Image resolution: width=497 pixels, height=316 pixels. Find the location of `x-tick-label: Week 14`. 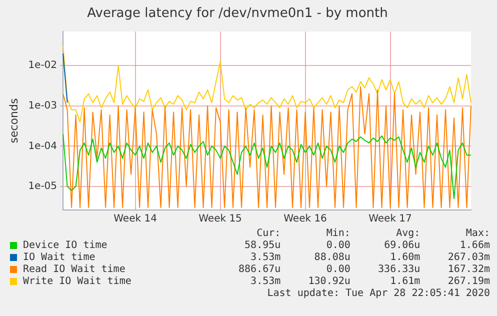

x-tick-label: Week 14 is located at coordinates (135, 219).